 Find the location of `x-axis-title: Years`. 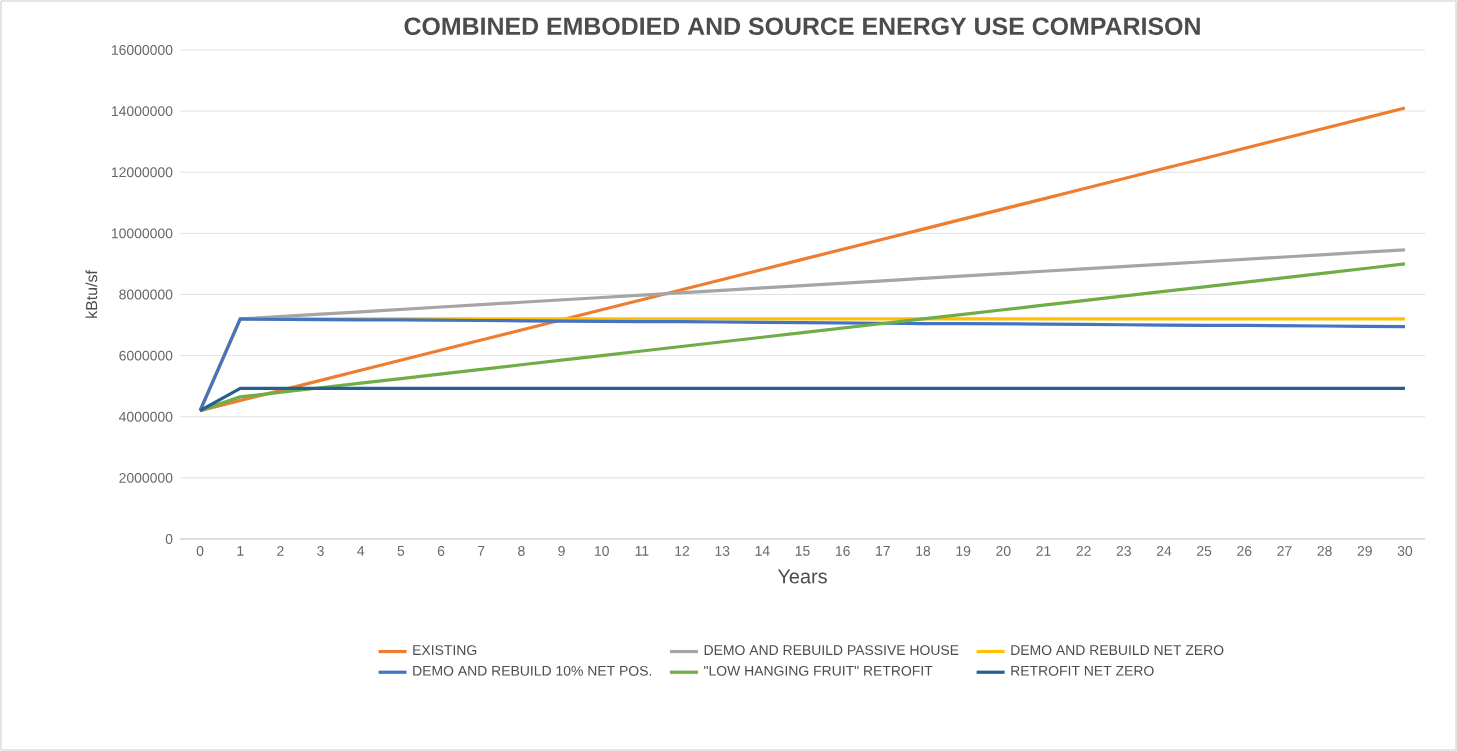

x-axis-title: Years is located at coordinates (802, 576).